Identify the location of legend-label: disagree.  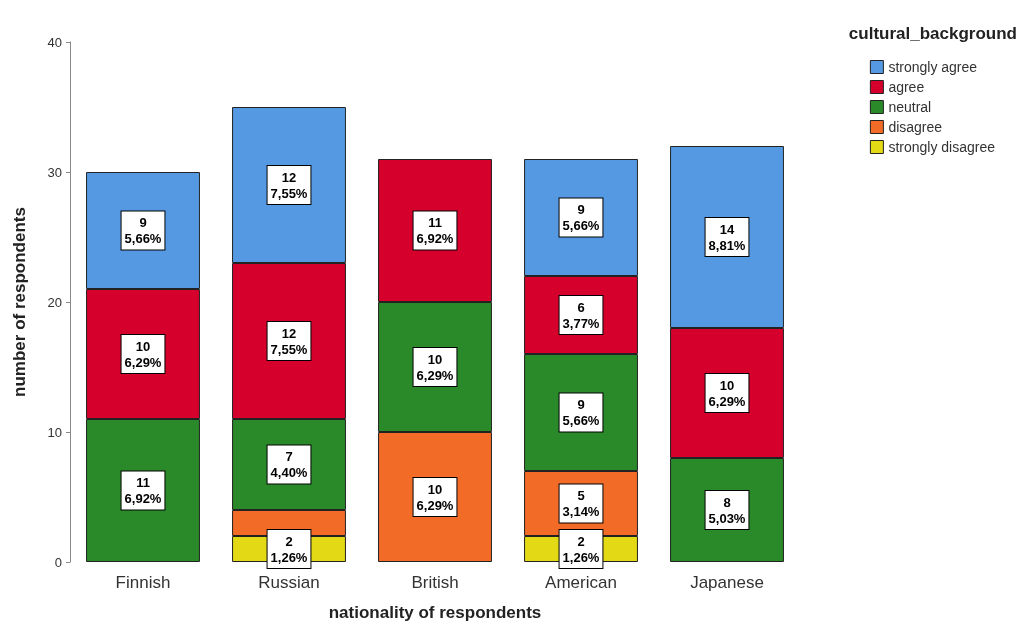
(915, 127).